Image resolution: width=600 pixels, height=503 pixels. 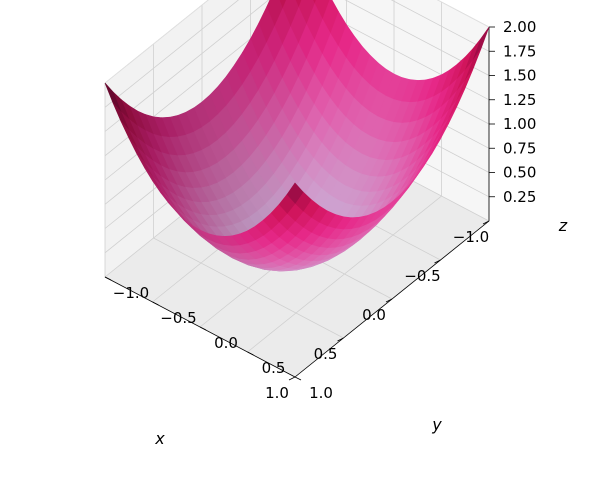 What do you see at coordinates (519, 100) in the screenshot?
I see `z-tick-label: 1.25` at bounding box center [519, 100].